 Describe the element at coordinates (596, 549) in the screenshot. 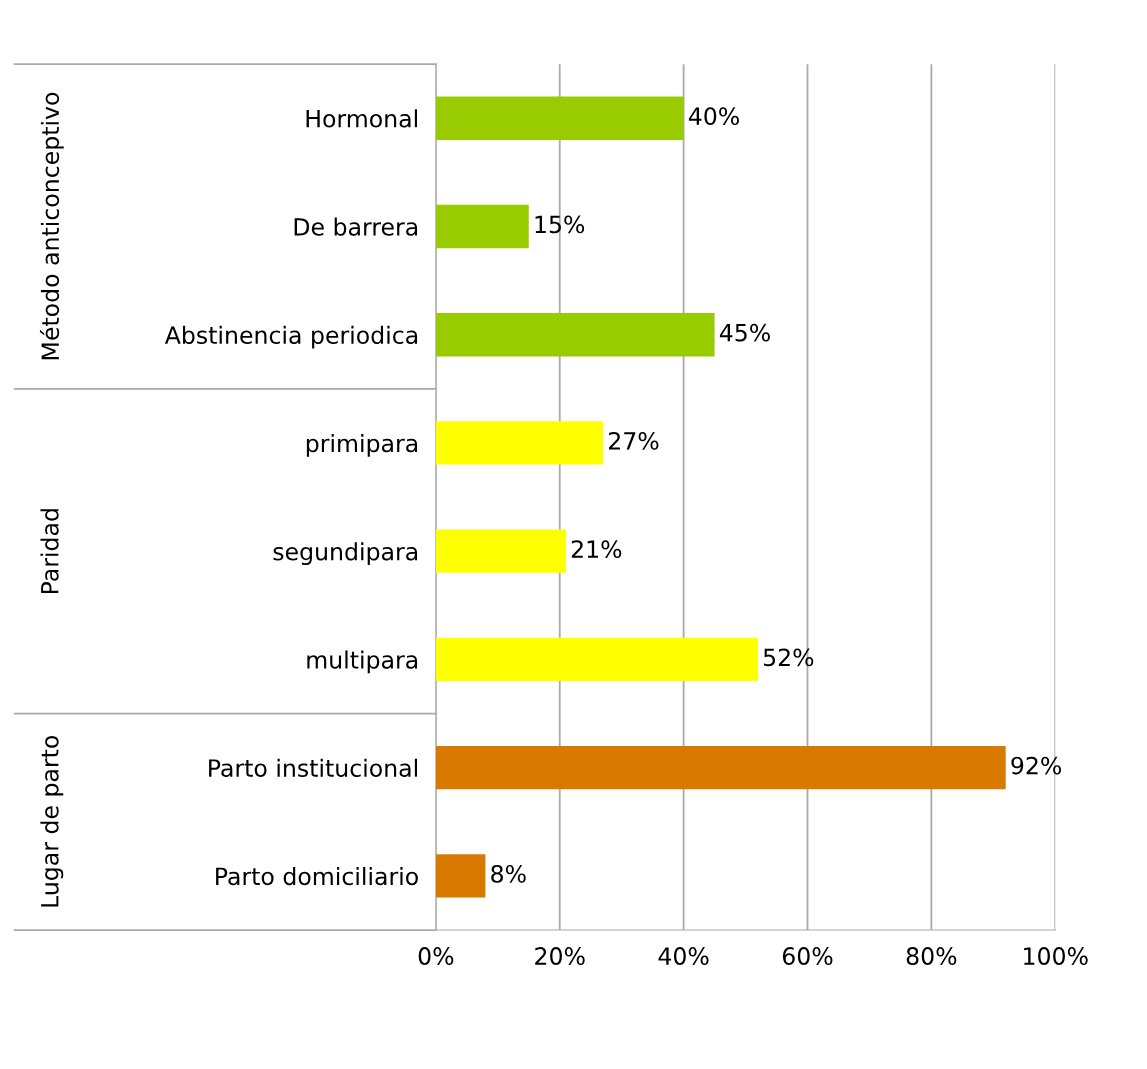

I see `data-label: 21%` at that location.